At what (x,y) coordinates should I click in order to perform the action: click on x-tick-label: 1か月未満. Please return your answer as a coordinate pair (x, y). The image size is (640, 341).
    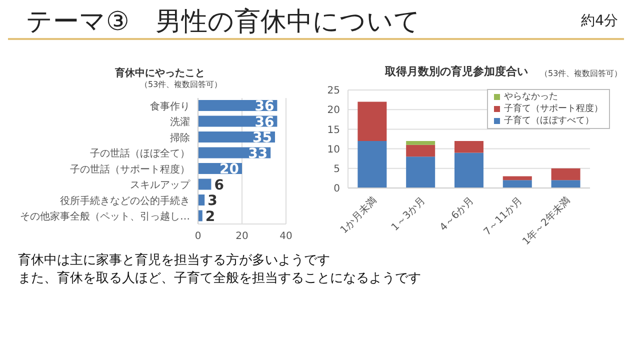
    Looking at the image, I should click on (359, 215).